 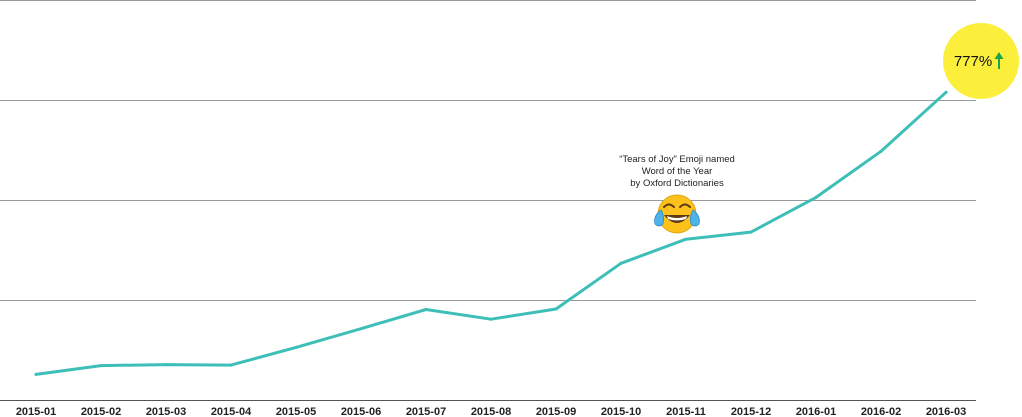 I want to click on x-tick-label: 2015-02, so click(x=101, y=411).